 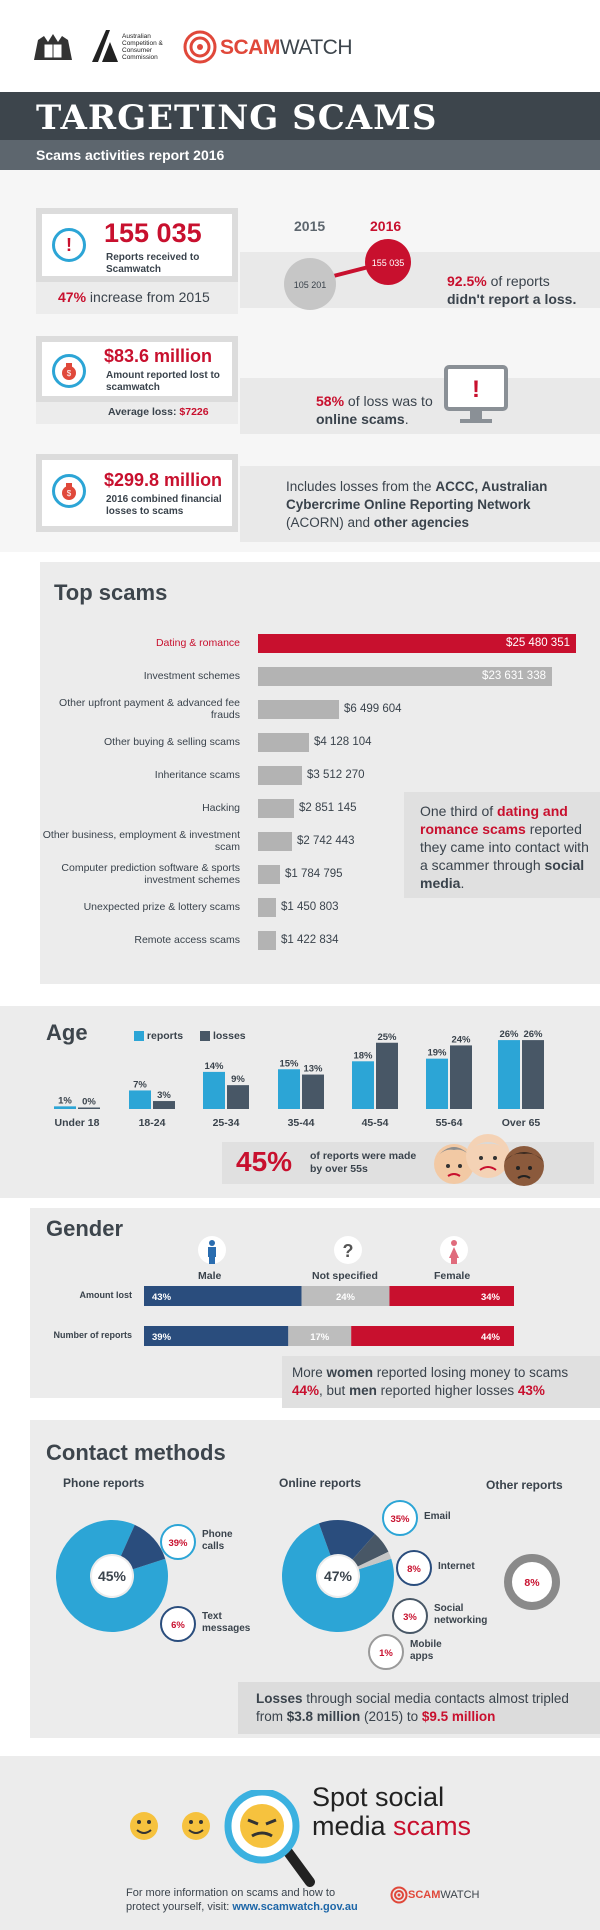 What do you see at coordinates (139, 1036) in the screenshot?
I see `legend-reports-swatch` at bounding box center [139, 1036].